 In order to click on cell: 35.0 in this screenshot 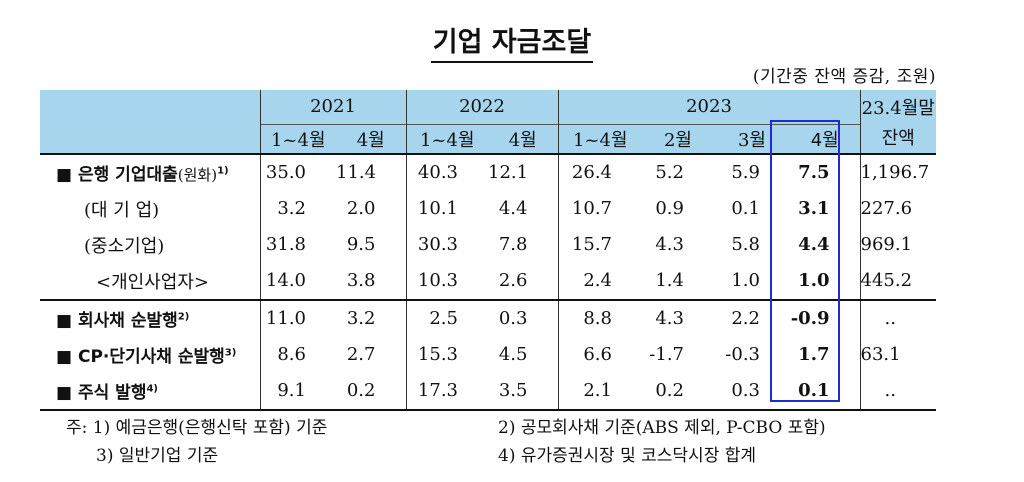, I will do `click(285, 172)`.